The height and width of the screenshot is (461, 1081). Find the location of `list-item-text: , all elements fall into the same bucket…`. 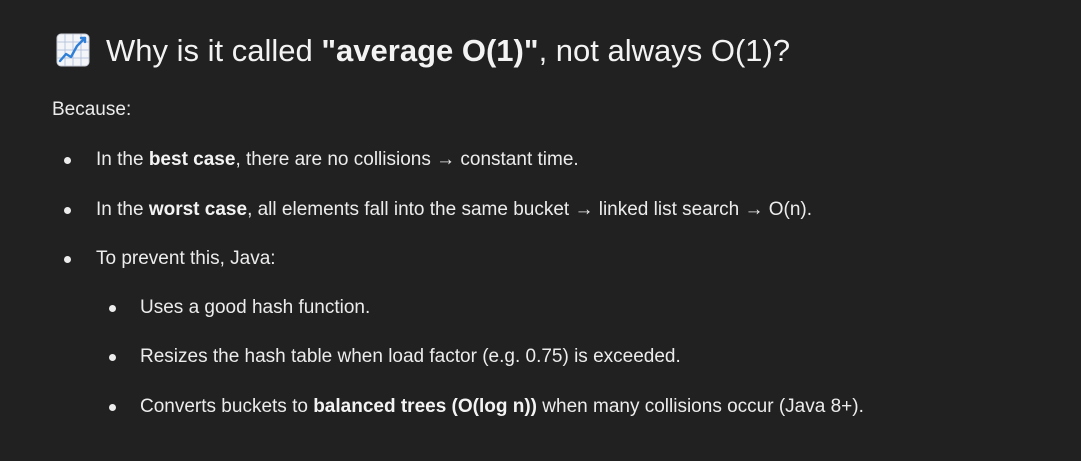

list-item-text: , all elements fall into the same bucket… is located at coordinates (530, 209).